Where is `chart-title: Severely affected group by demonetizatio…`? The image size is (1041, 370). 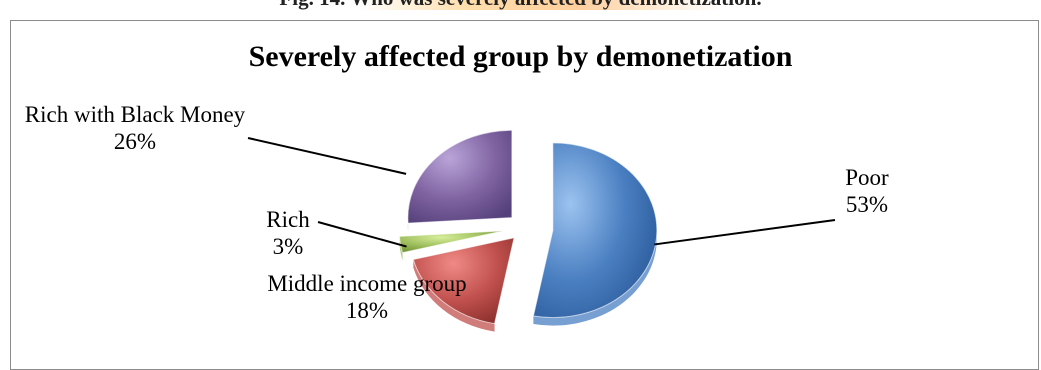
chart-title: Severely affected group by demonetizatio… is located at coordinates (520, 56).